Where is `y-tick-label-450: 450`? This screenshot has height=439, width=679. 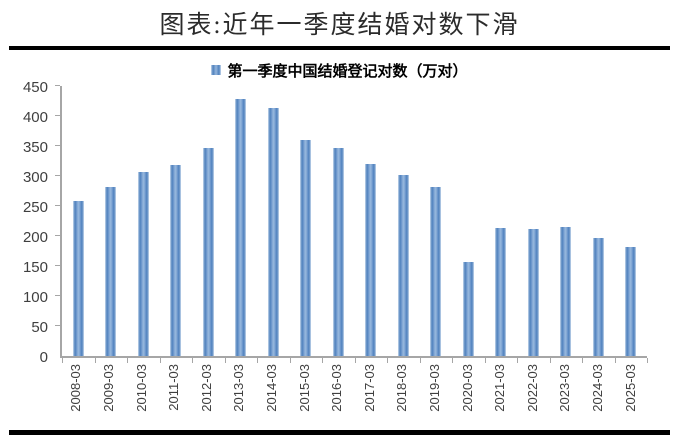
y-tick-label-450: 450 is located at coordinates (35, 87).